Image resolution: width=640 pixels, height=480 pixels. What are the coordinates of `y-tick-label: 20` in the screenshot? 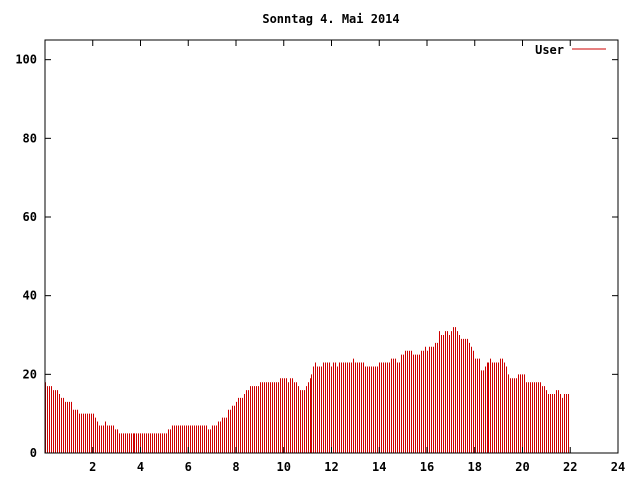 It's located at (30, 374).